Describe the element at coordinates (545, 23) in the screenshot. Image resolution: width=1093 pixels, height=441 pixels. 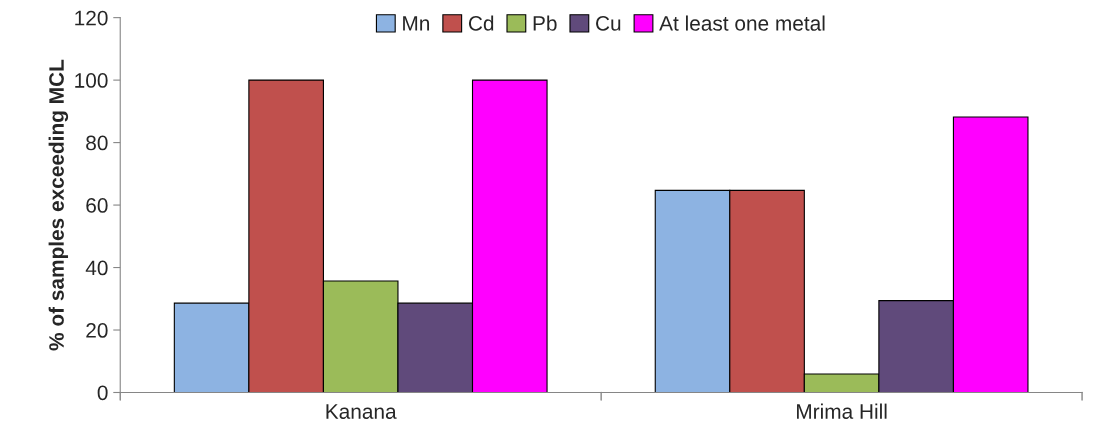
I see `legend-label: Pb` at that location.